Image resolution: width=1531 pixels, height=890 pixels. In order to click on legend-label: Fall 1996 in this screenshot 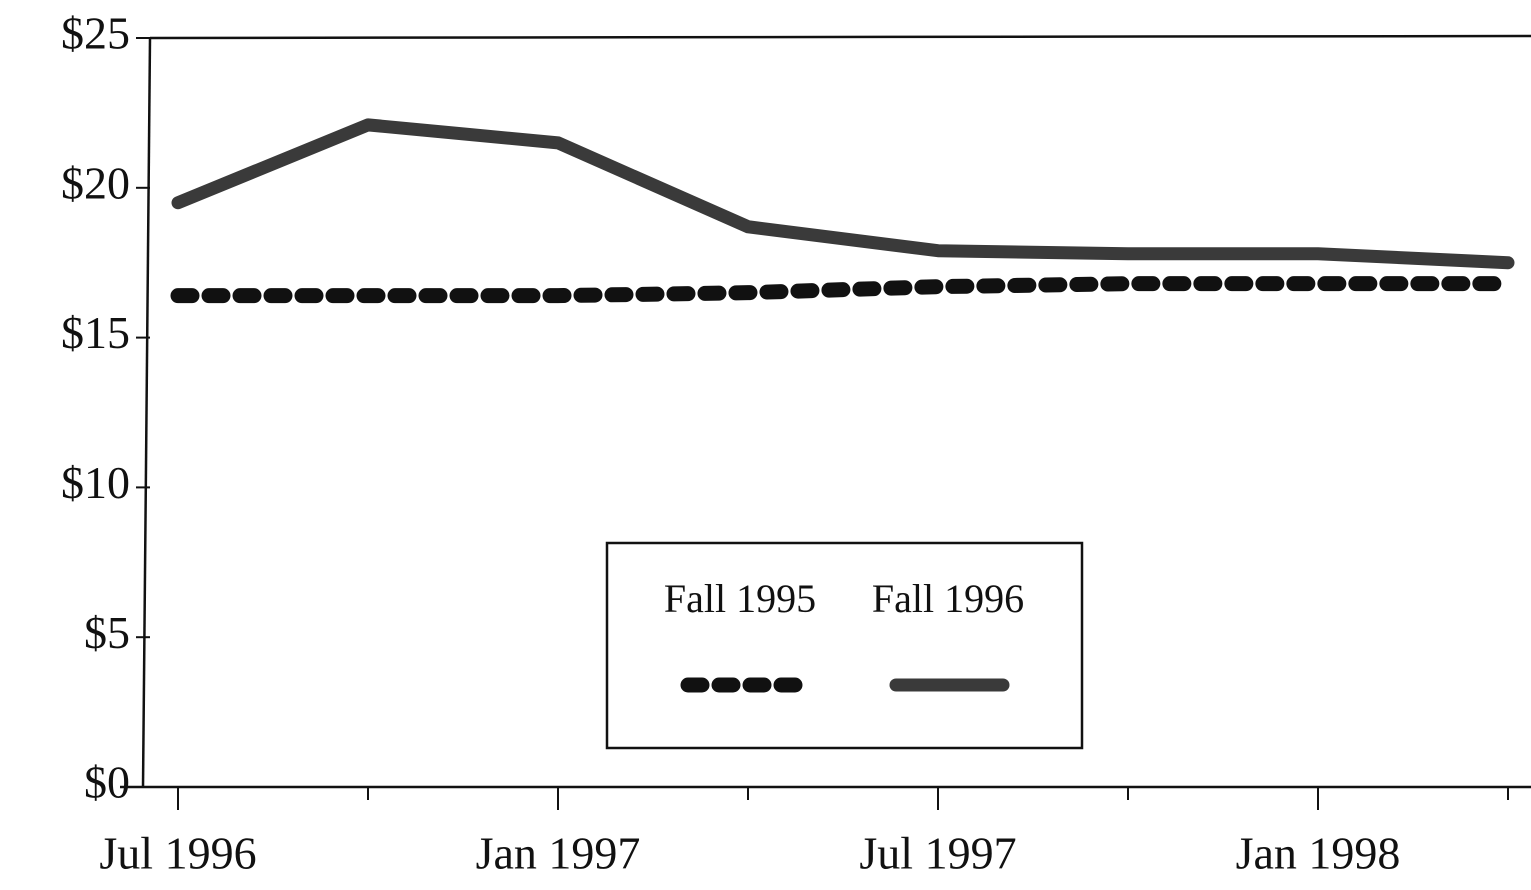, I will do `click(948, 598)`.